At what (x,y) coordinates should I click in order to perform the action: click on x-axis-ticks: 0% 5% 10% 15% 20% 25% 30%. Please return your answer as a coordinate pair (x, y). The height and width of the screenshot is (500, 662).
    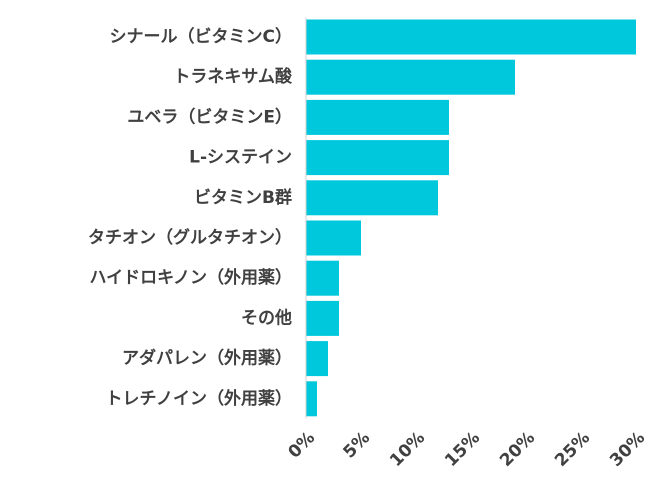
    Looking at the image, I should click on (467, 449).